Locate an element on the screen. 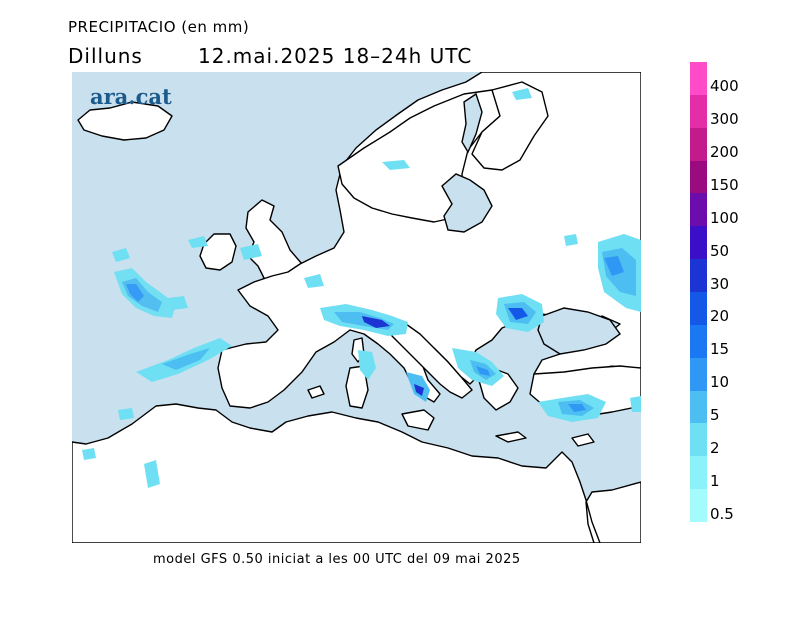 The image size is (800, 617). precipitation-legend is located at coordinates (698, 292).